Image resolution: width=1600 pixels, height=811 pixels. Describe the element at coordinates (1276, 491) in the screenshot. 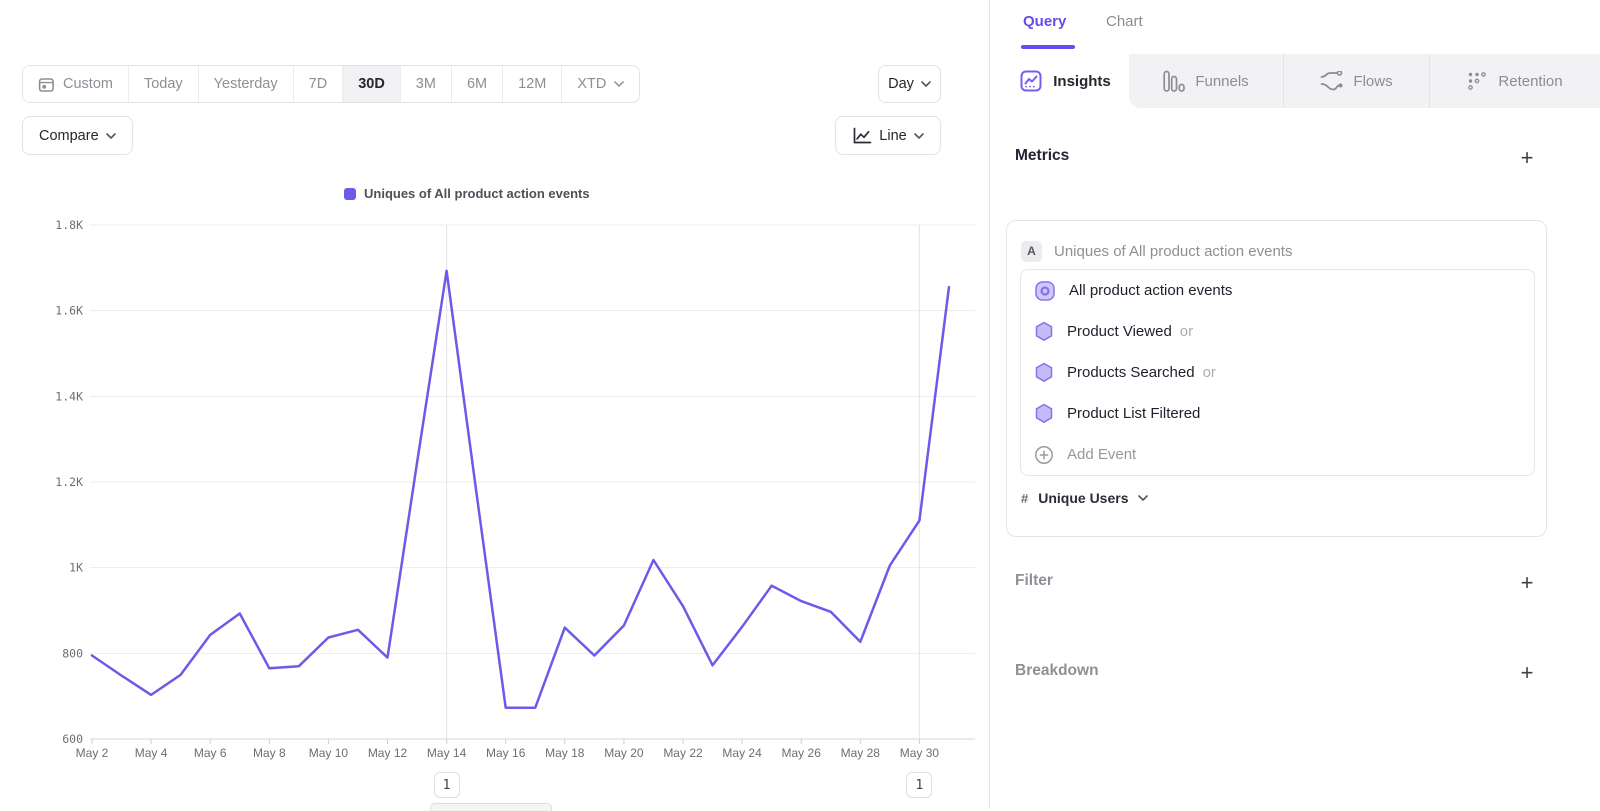

I see `aggregation-selector: # Unique Users` at that location.